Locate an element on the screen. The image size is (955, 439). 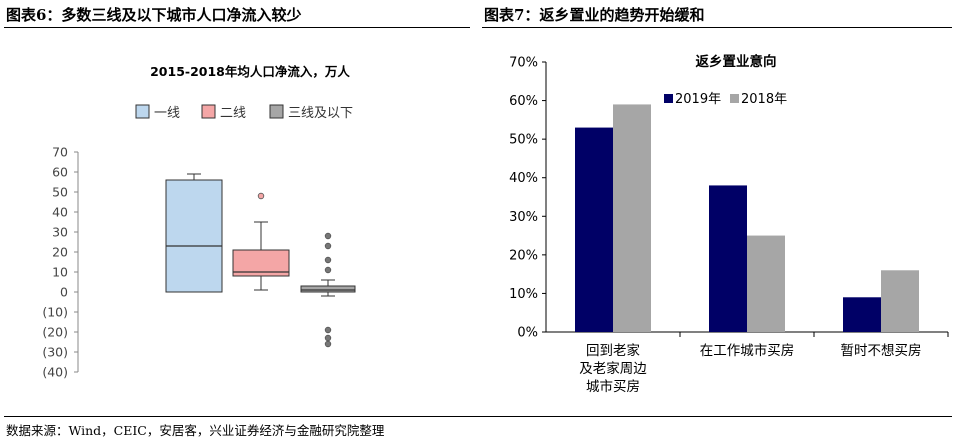
source-rule is located at coordinates (478, 416).